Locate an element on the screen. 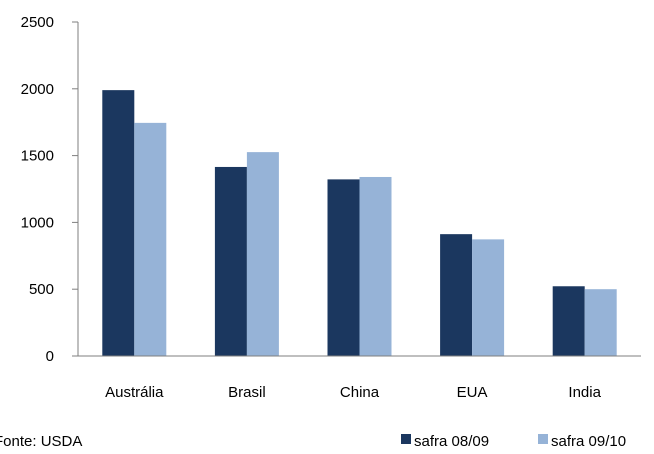  x-tick-label: EUA is located at coordinates (472, 392).